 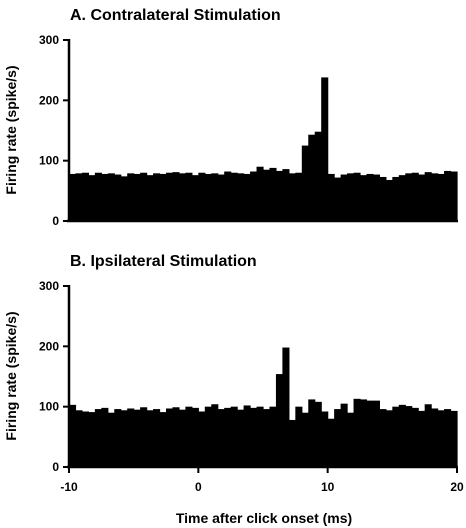 What do you see at coordinates (328, 487) in the screenshot?
I see `x-tick-label: 10` at bounding box center [328, 487].